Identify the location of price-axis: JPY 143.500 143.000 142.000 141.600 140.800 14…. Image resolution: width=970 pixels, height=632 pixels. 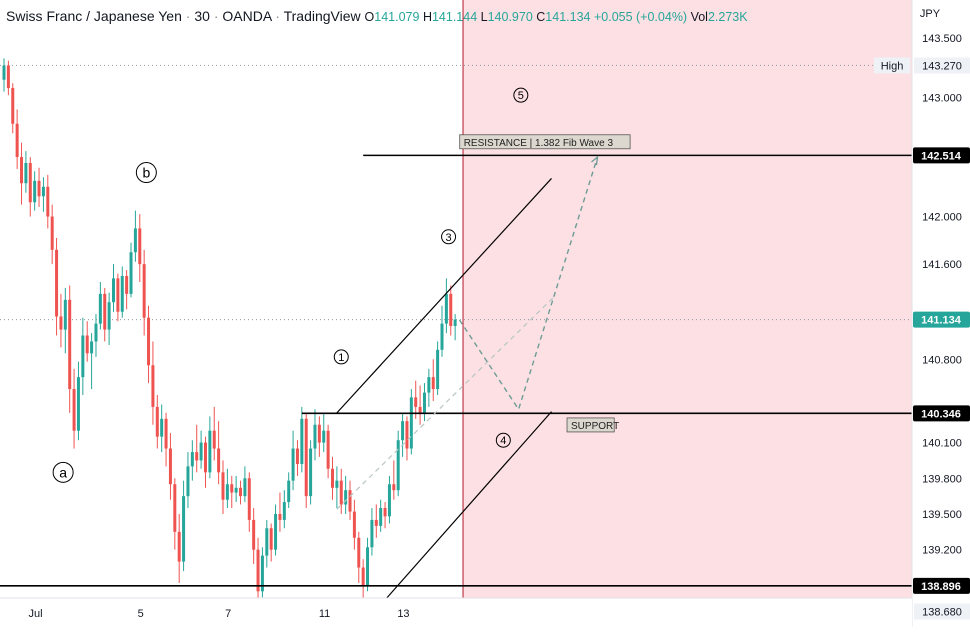
(922, 313).